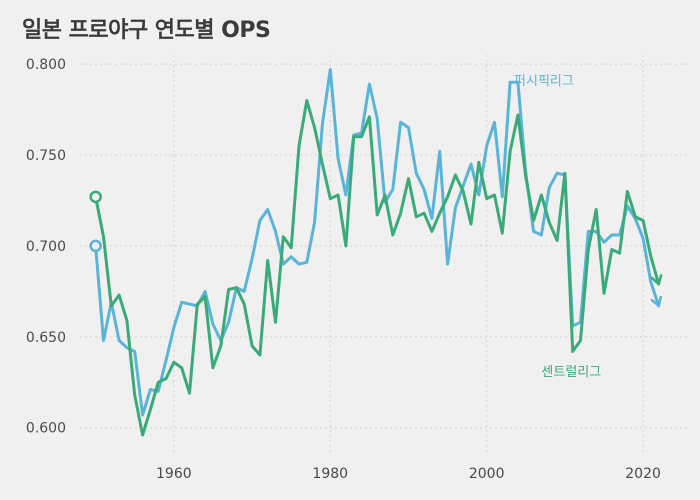 Image resolution: width=700 pixels, height=500 pixels. I want to click on y-tick-label: 0.650, so click(46, 338).